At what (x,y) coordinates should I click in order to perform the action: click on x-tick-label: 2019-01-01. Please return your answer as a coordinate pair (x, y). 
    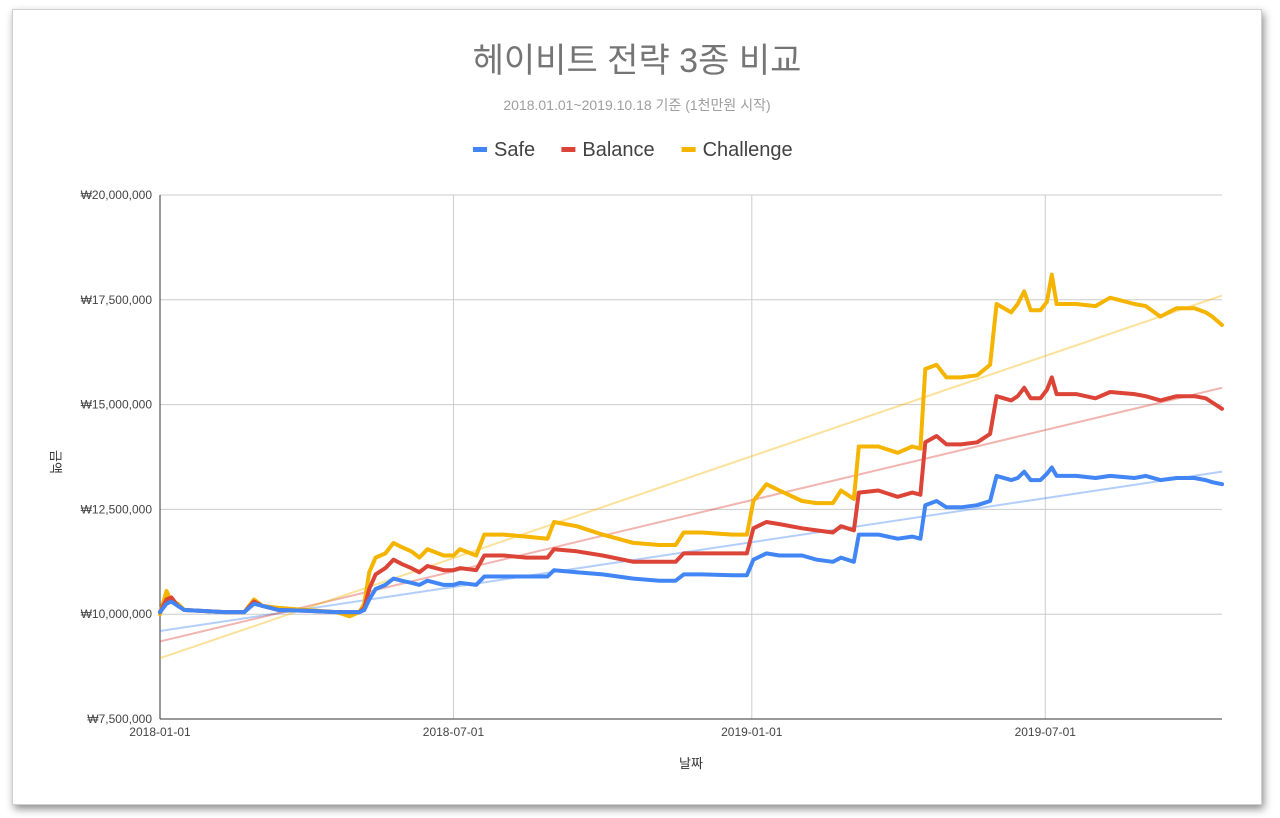
    Looking at the image, I should click on (752, 732).